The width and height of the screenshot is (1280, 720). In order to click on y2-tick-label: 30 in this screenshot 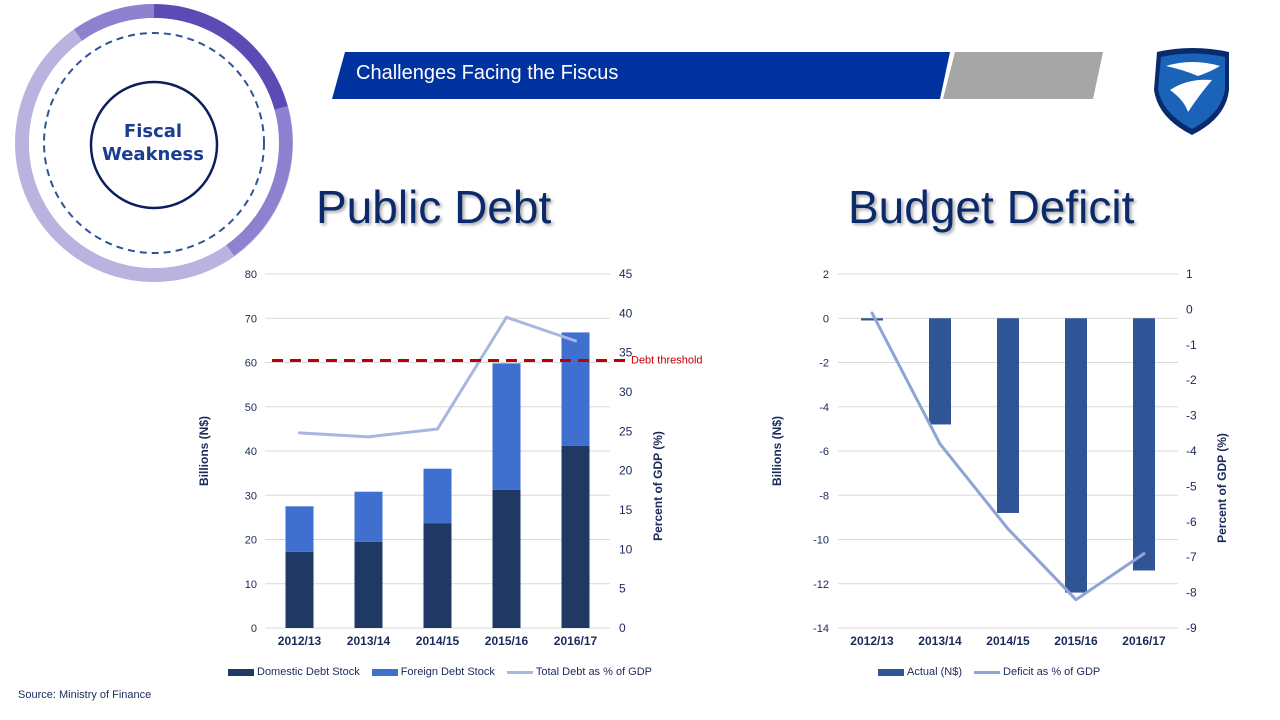, I will do `click(626, 392)`.